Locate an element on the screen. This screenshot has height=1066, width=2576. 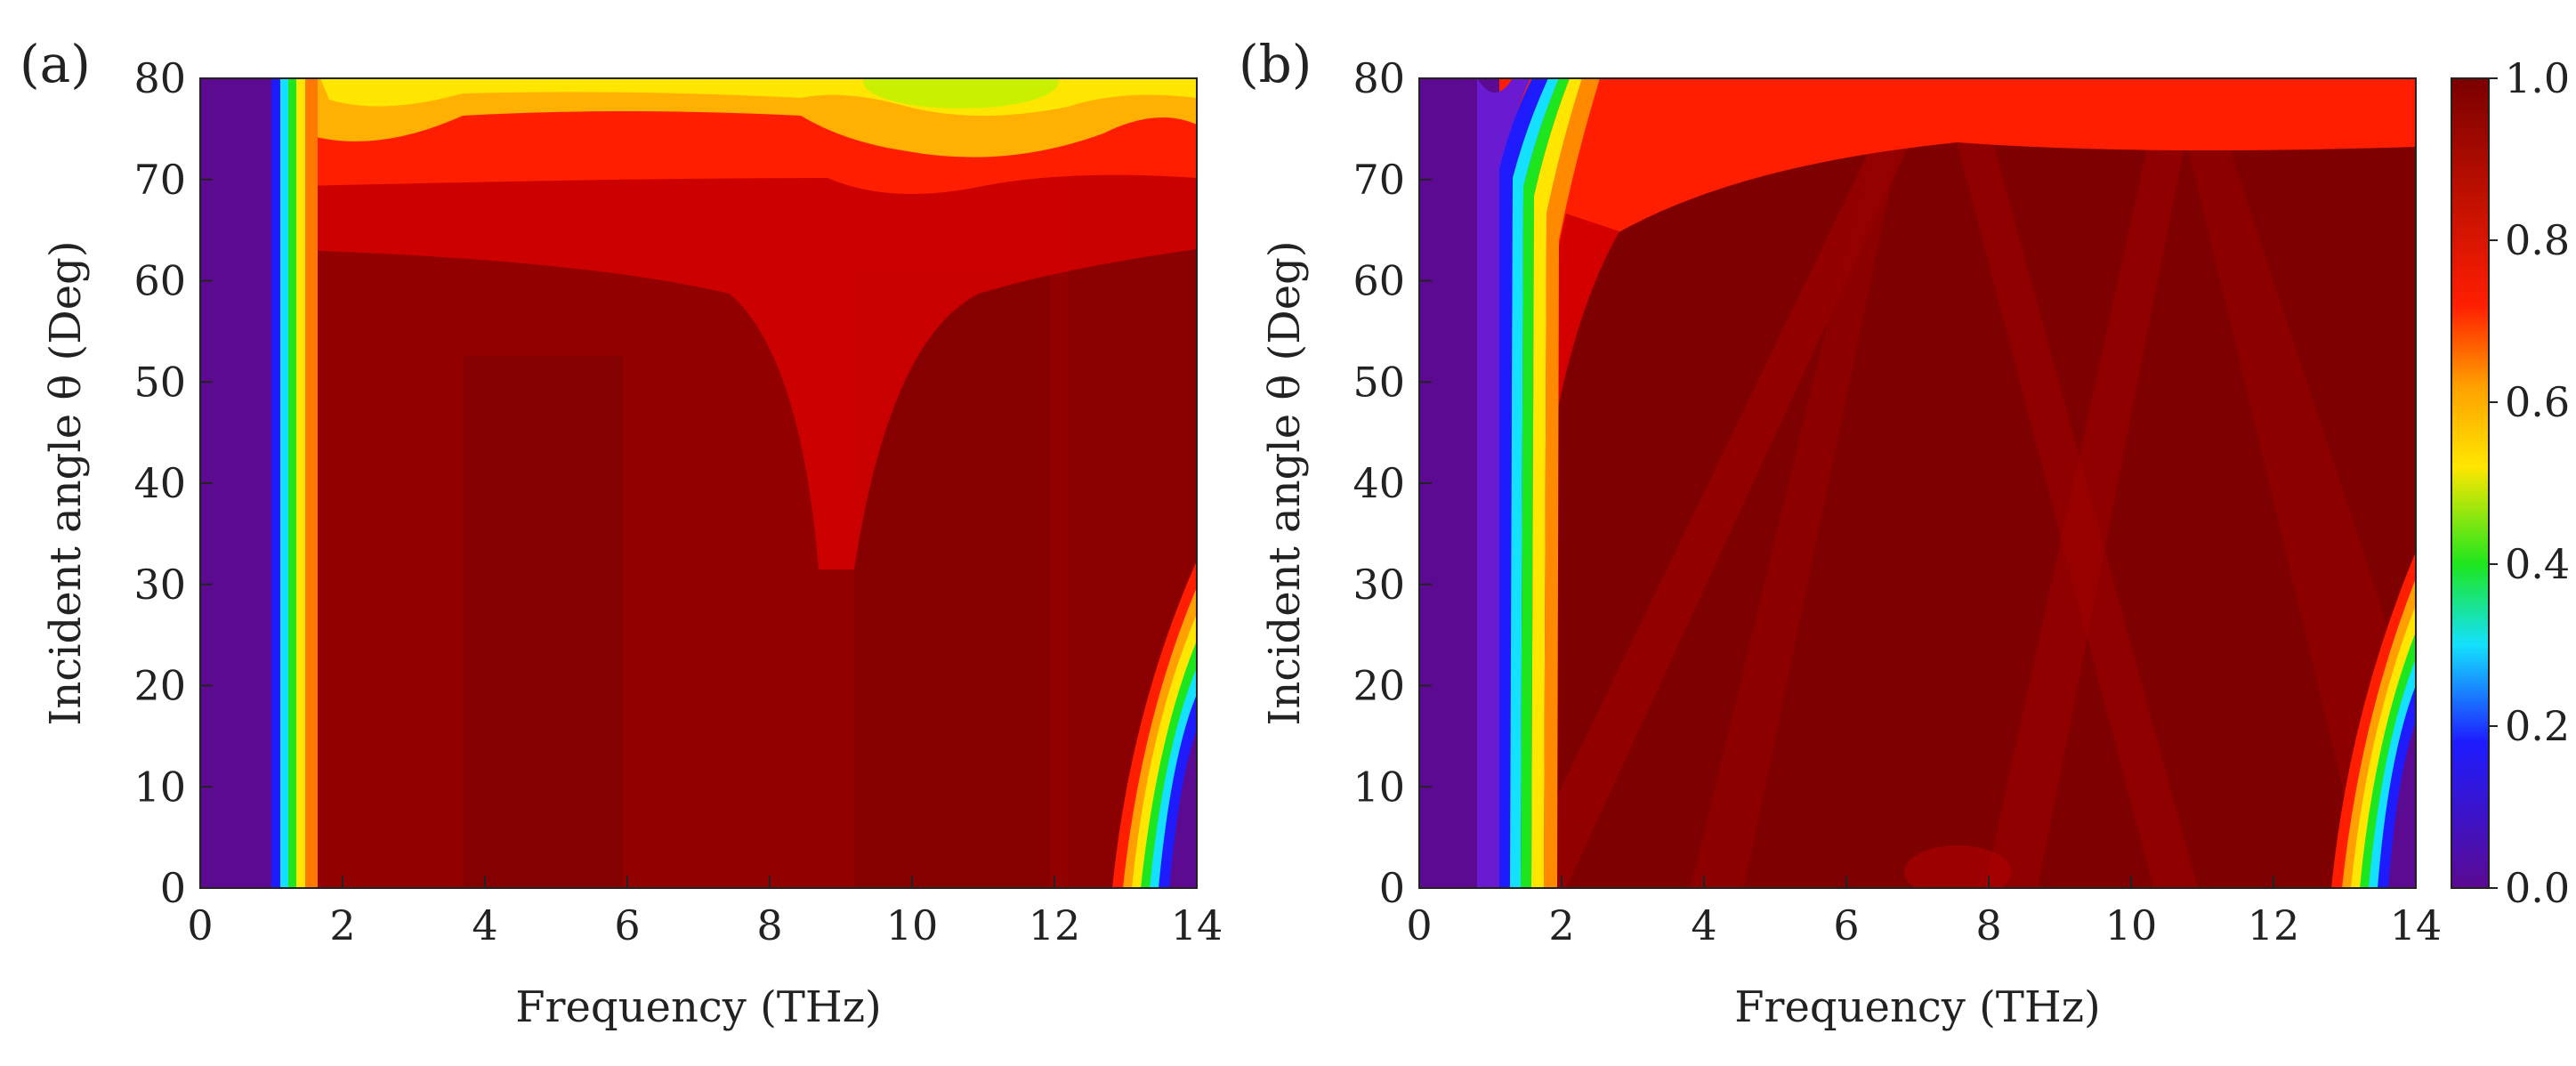
x-tick-label-b: 2 is located at coordinates (1561, 925).